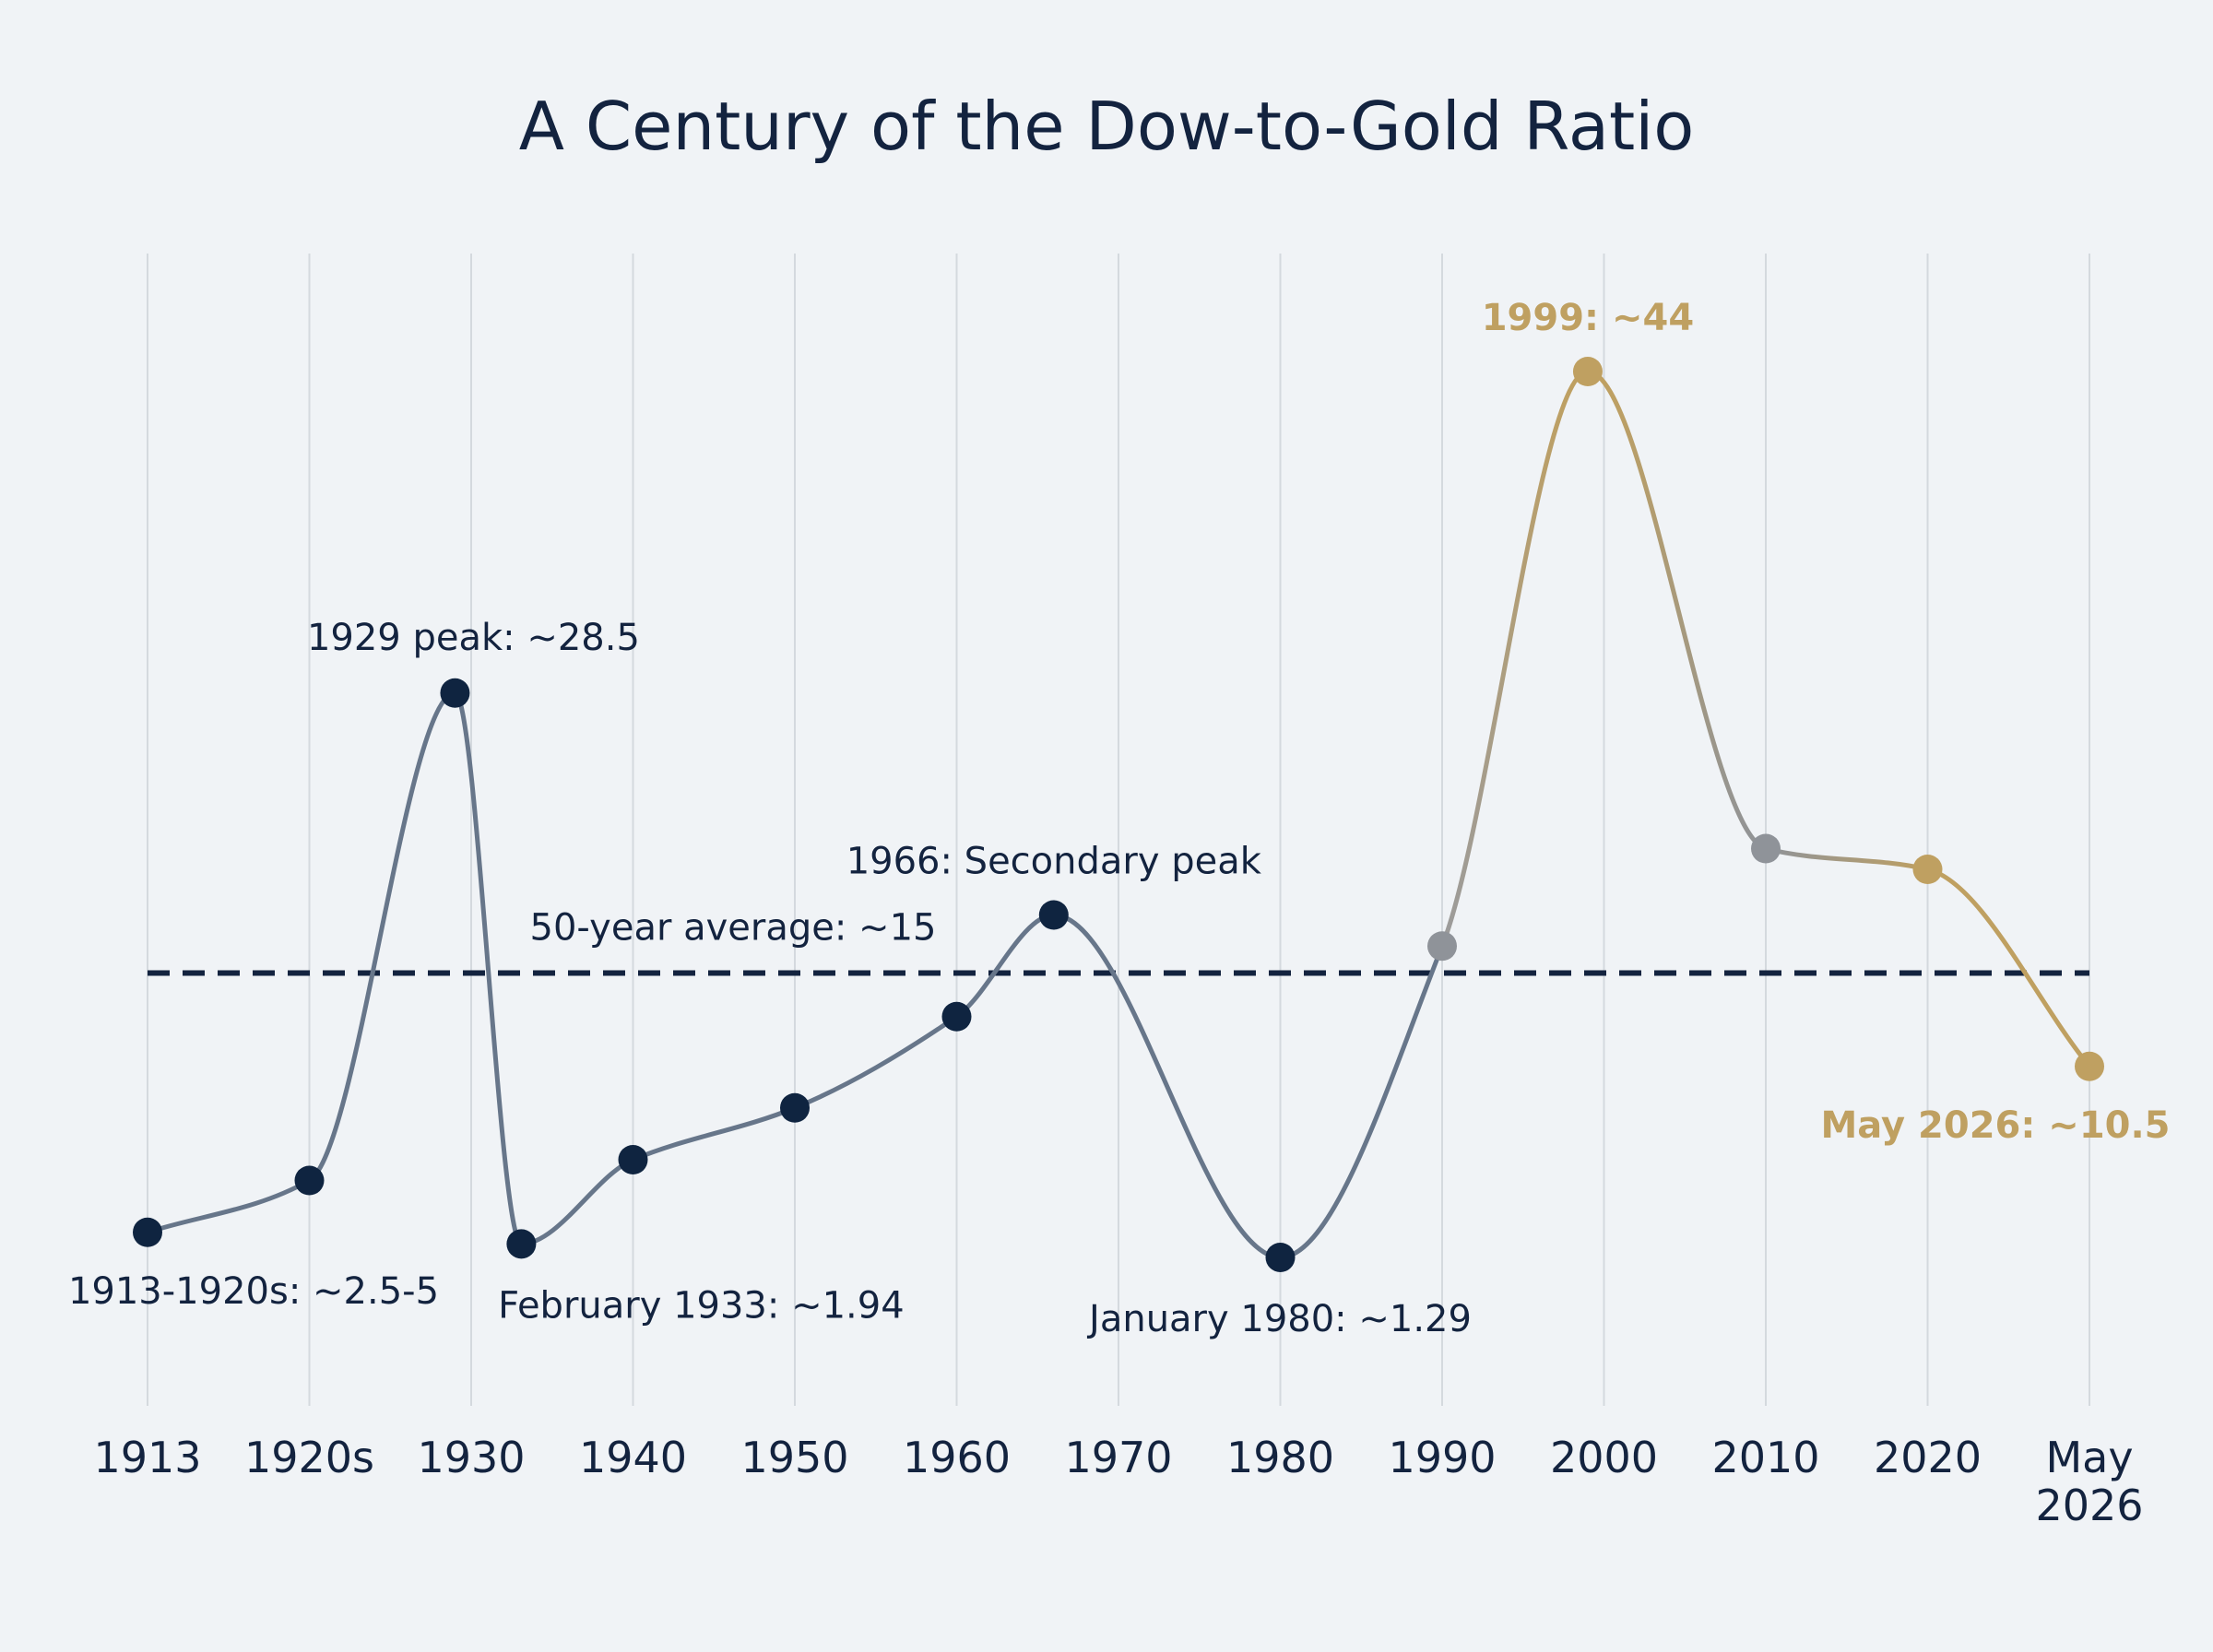 The image size is (2213, 1652). What do you see at coordinates (794, 1457) in the screenshot?
I see `x-tick-label: 1950` at bounding box center [794, 1457].